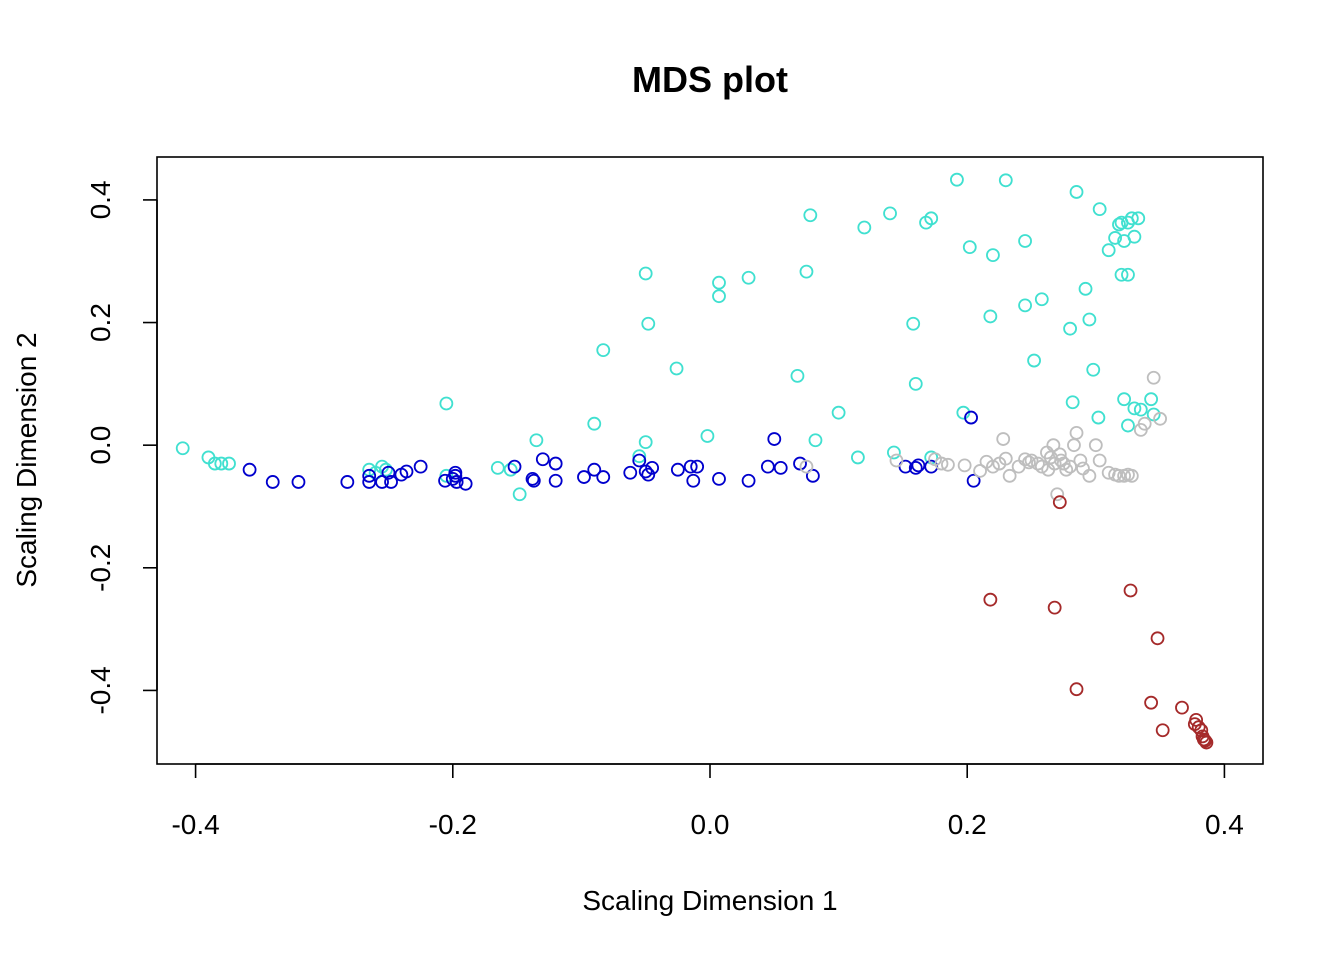 This screenshot has height=960, width=1344. I want to click on y-tick-label: 0.4, so click(100, 199).